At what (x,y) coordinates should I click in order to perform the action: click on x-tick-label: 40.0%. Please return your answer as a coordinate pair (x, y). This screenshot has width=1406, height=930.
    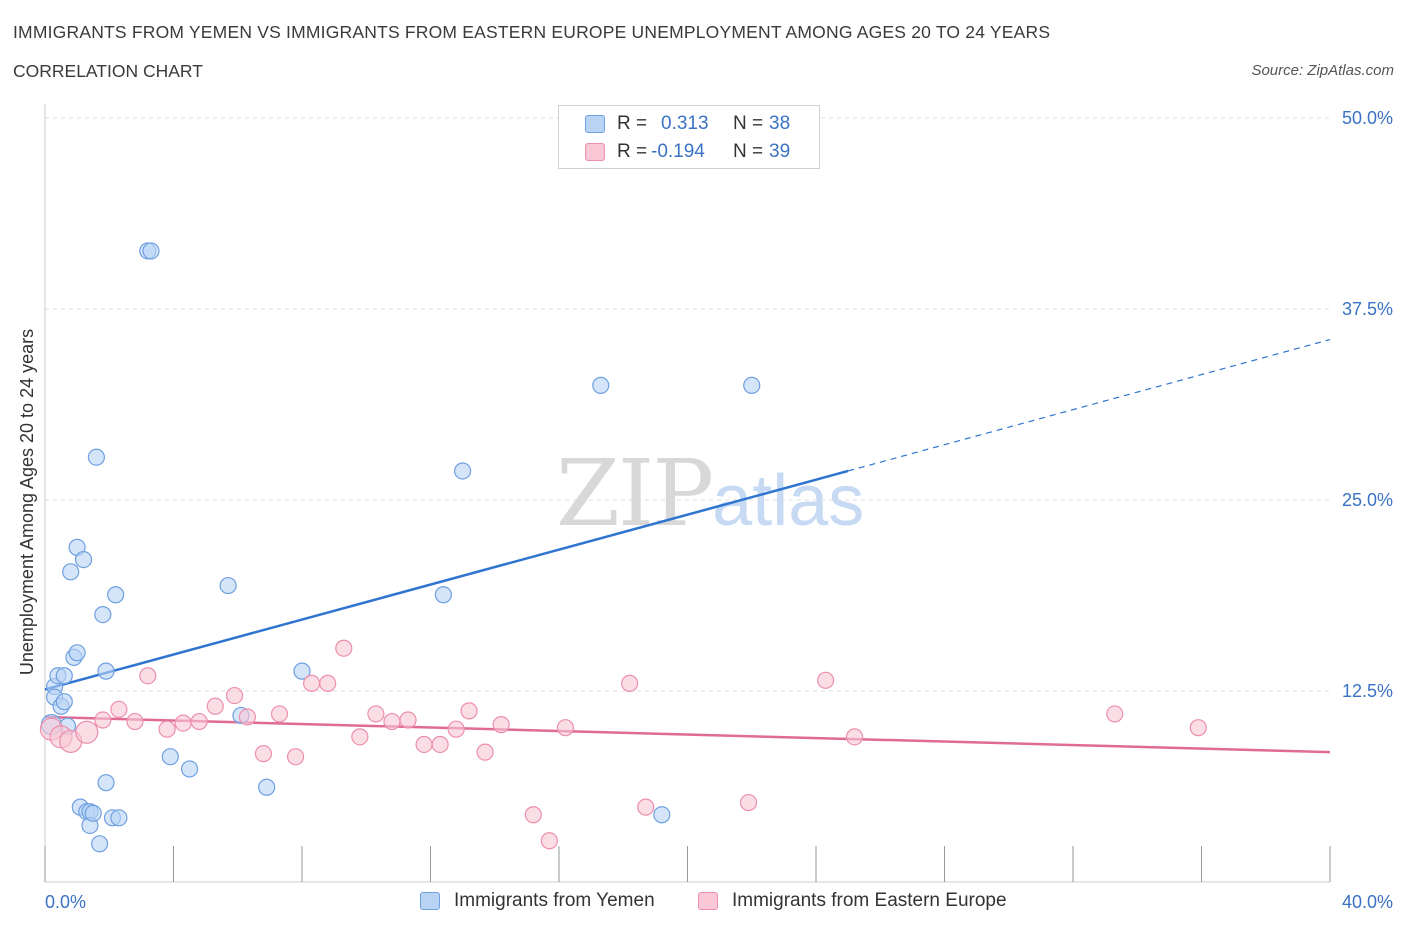
    Looking at the image, I should click on (1367, 902).